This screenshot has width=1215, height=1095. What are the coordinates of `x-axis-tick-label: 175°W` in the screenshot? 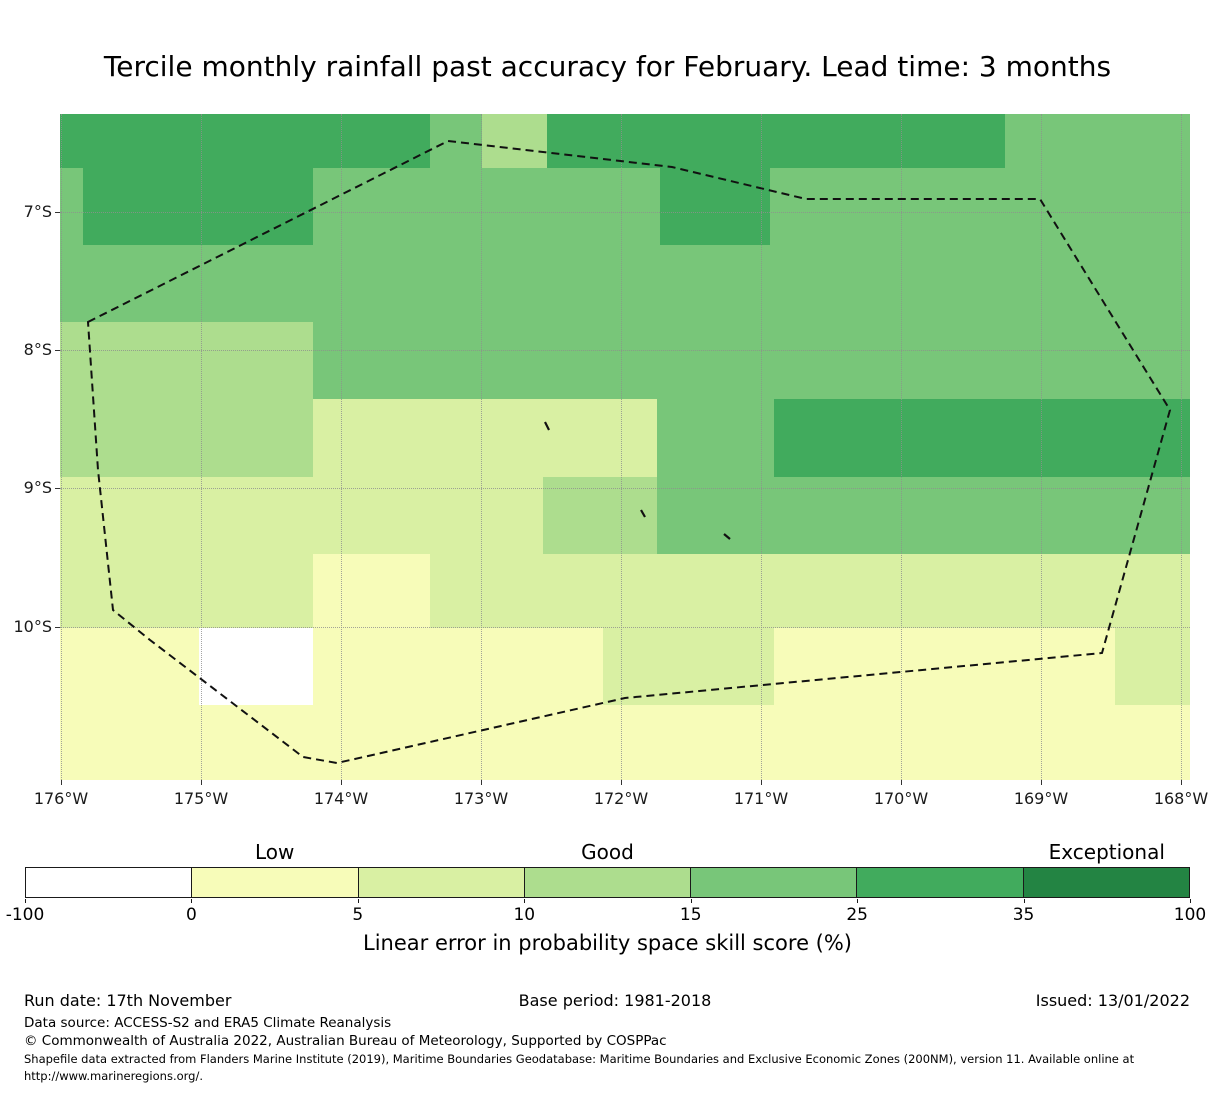 It's located at (201, 798).